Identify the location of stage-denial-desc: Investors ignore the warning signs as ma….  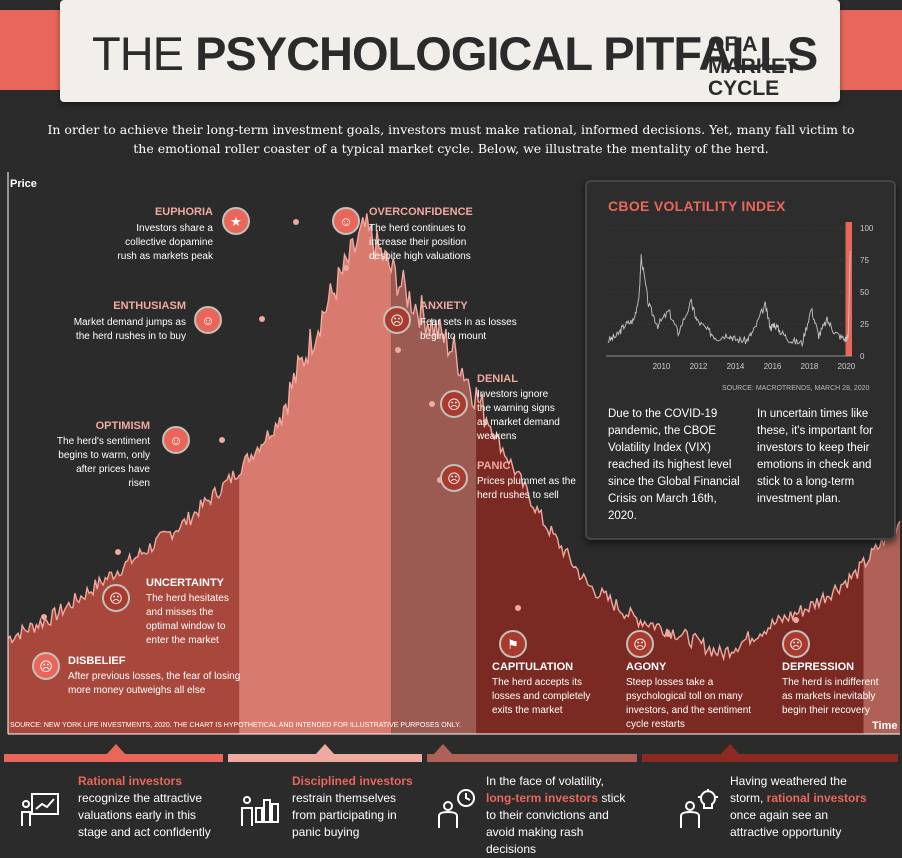
(518, 415).